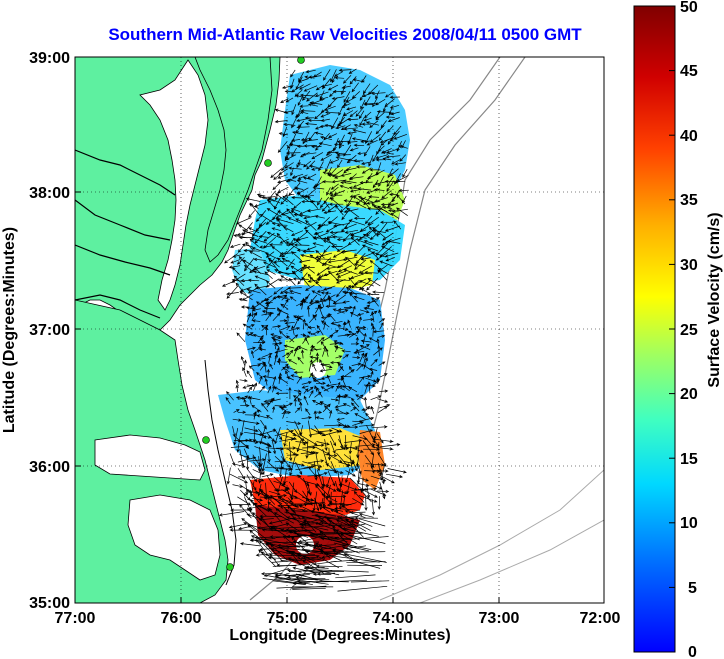  What do you see at coordinates (123, 220) in the screenshot?
I see `river-rappahannock` at bounding box center [123, 220].